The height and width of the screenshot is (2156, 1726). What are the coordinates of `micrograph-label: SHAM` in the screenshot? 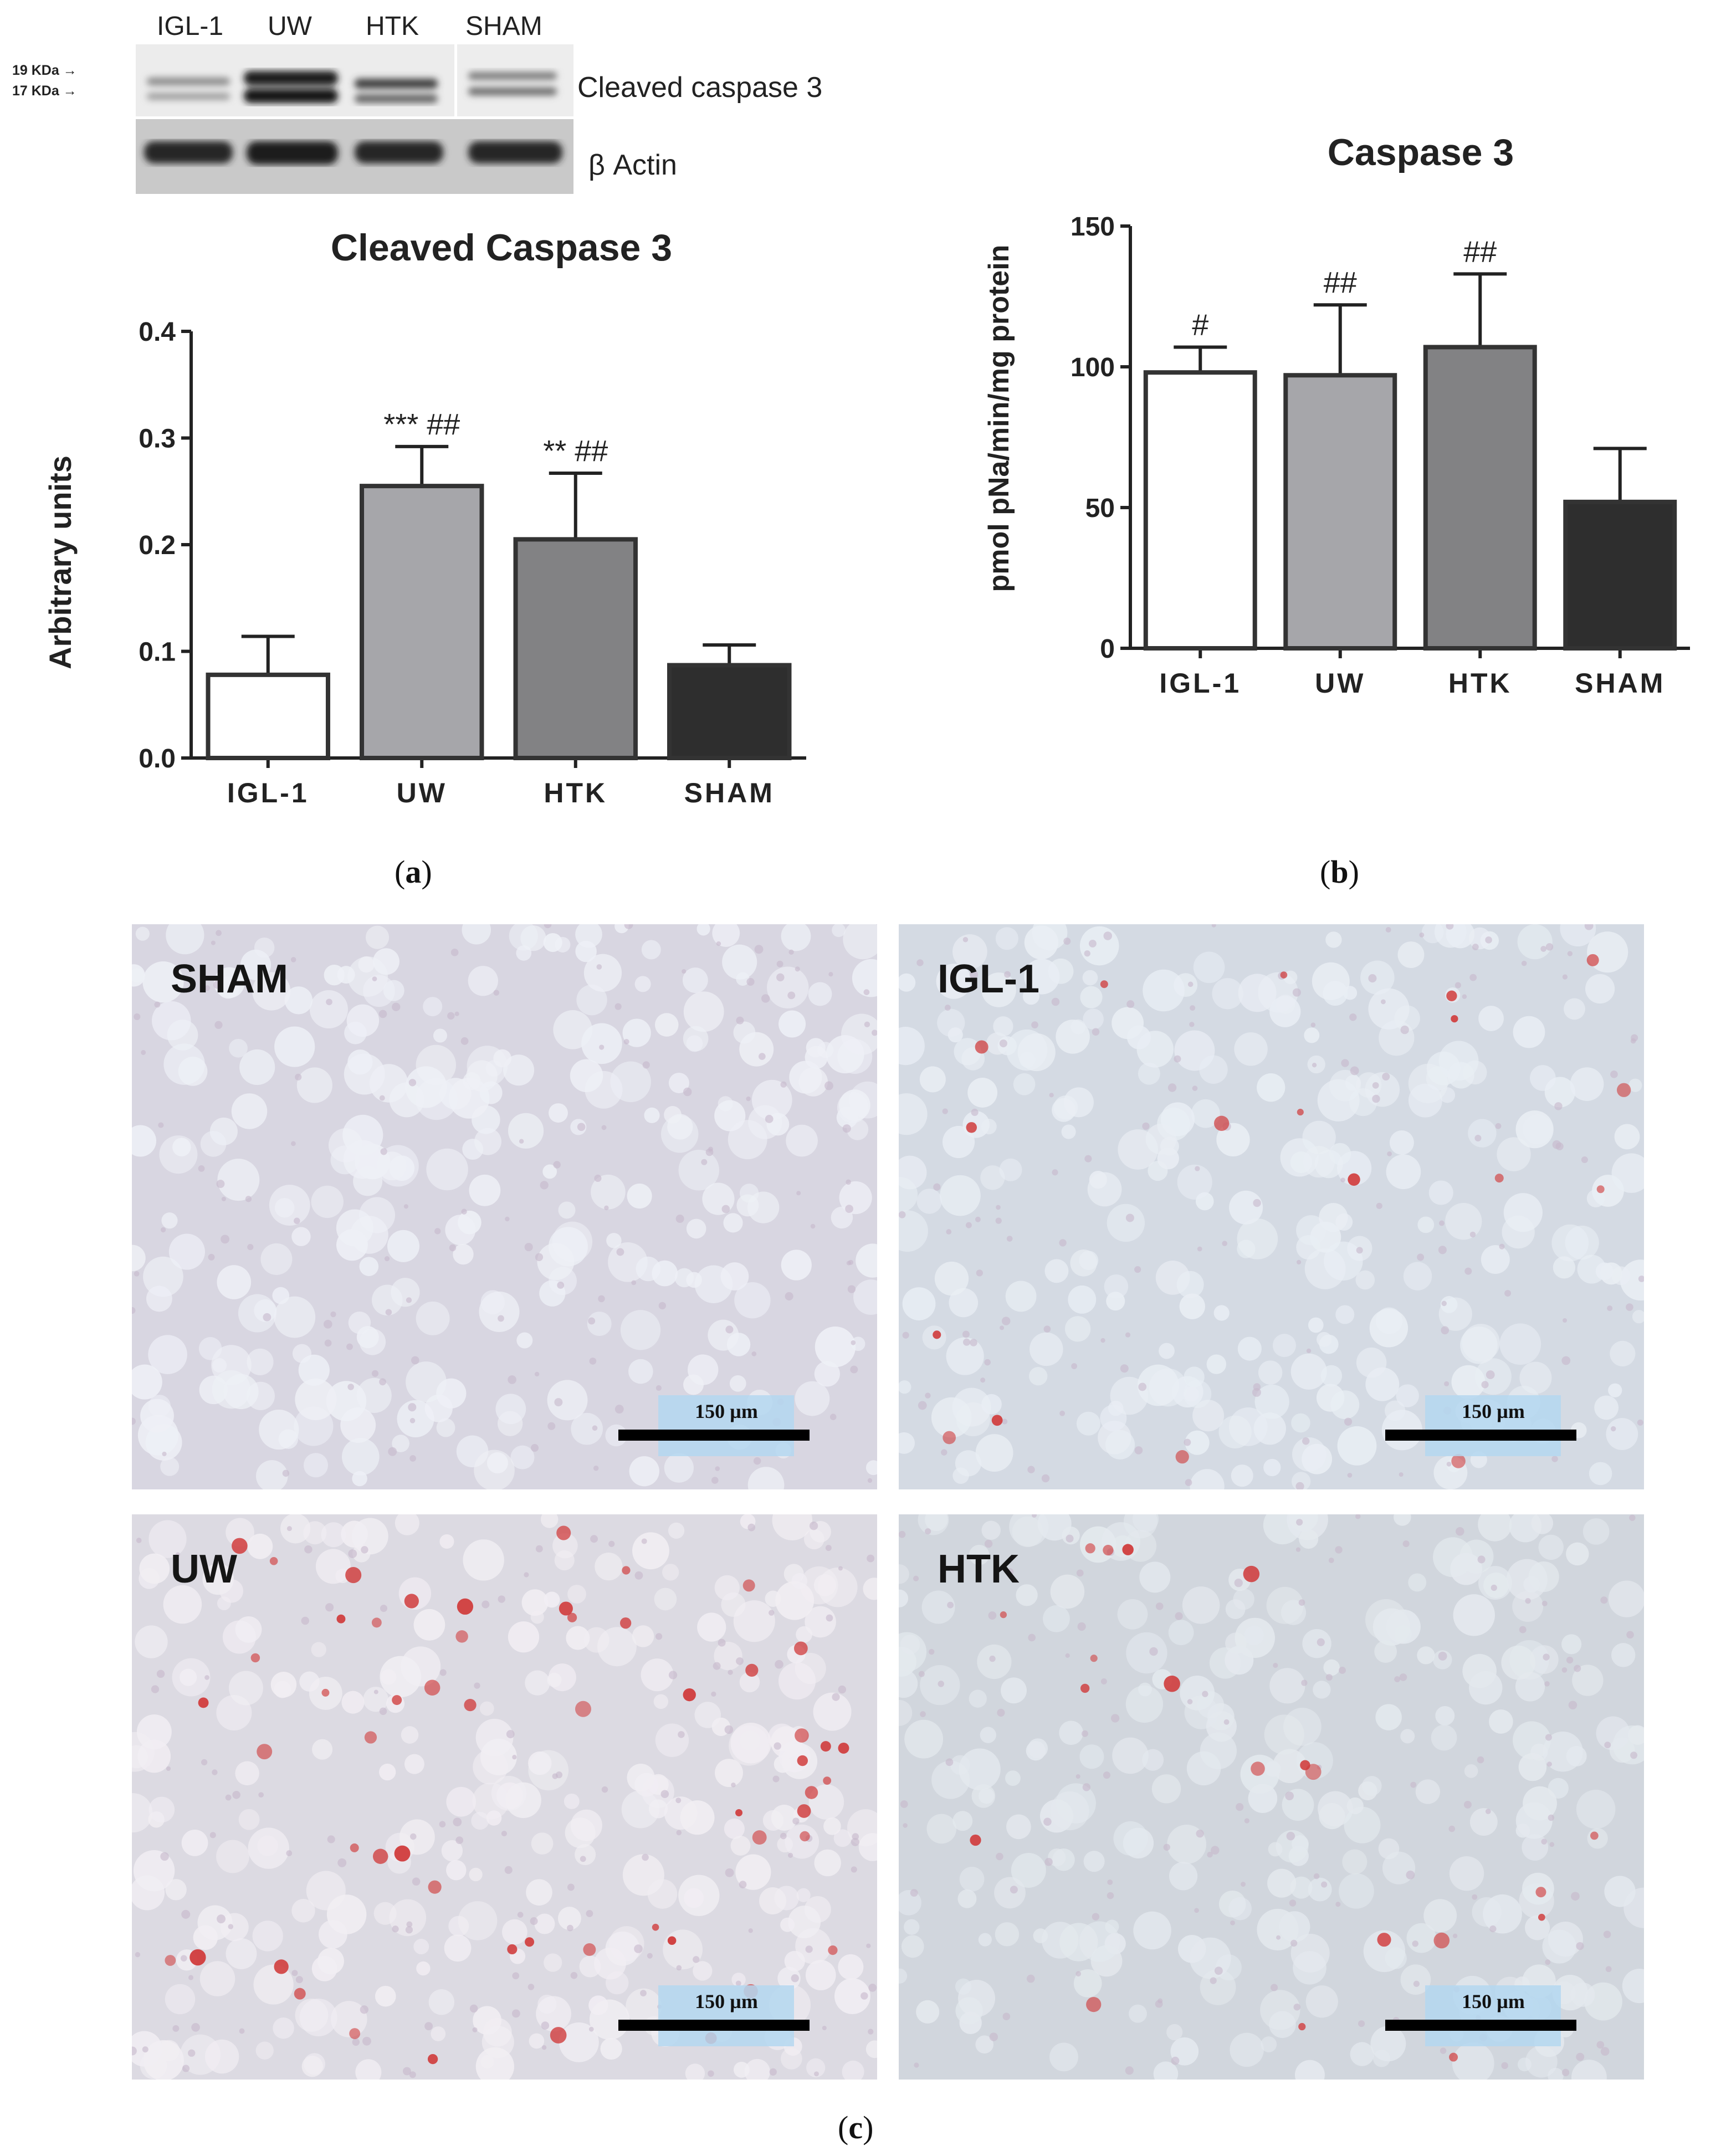 It's located at (229, 979).